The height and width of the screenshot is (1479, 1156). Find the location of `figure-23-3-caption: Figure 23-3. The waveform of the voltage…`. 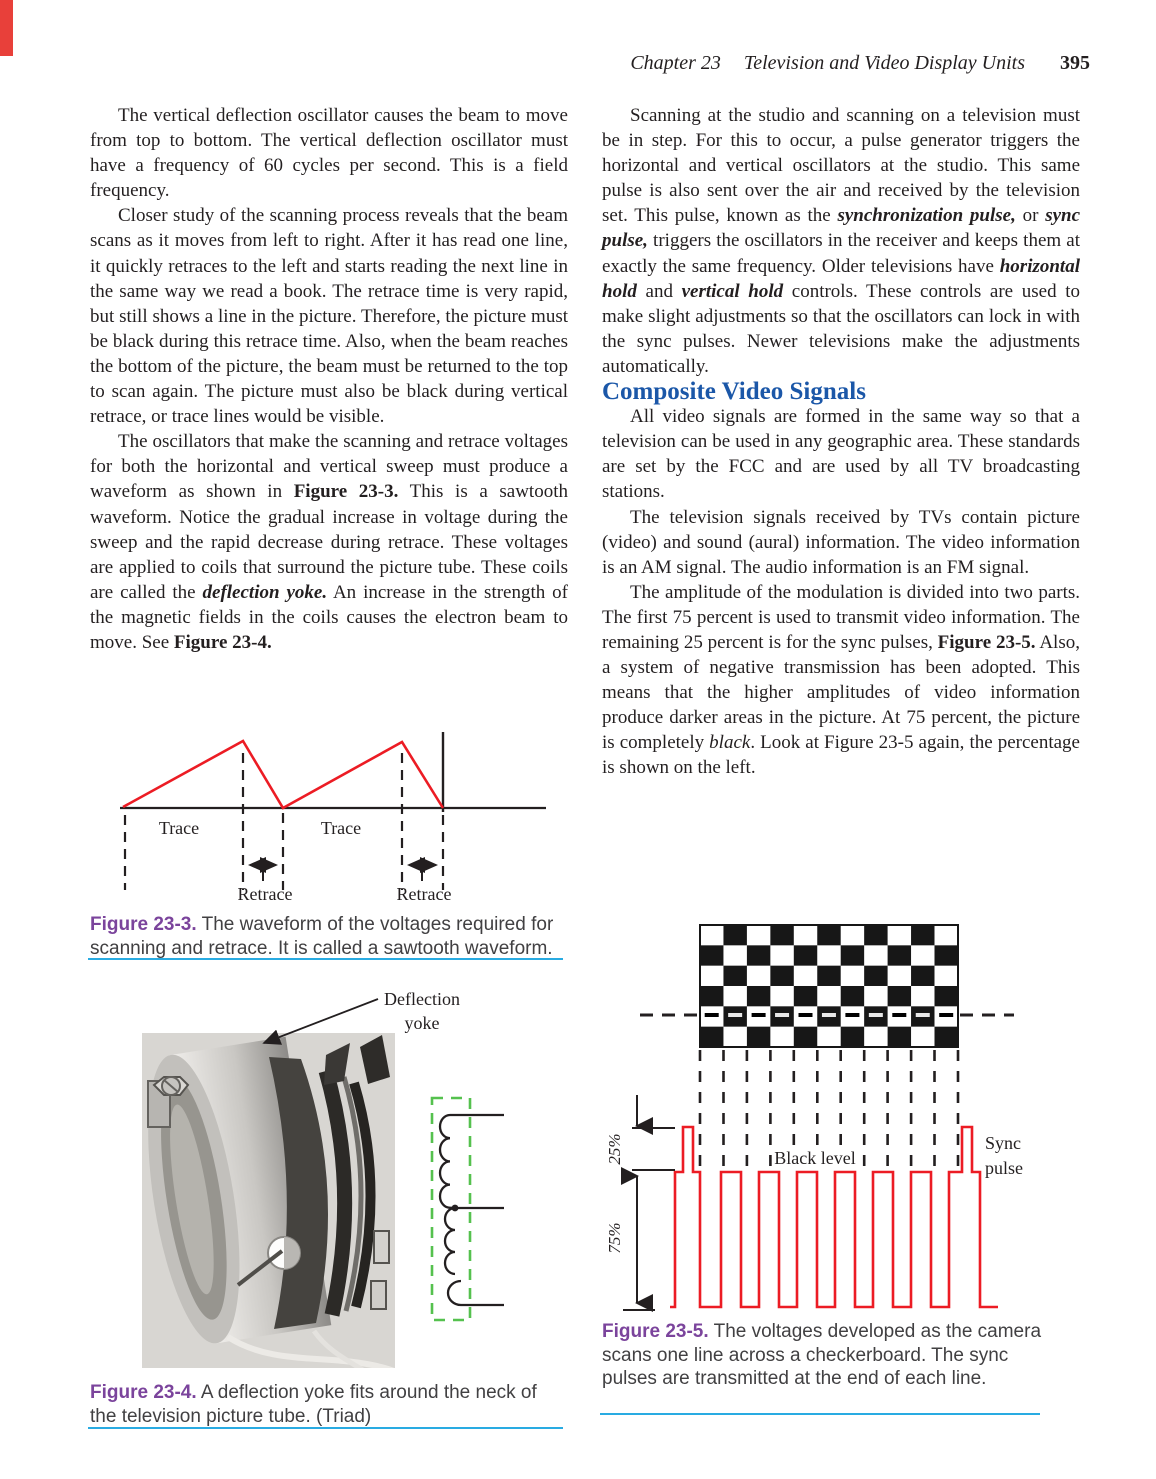

figure-23-3-caption: Figure 23-3. The waveform of the voltage… is located at coordinates (322, 936).